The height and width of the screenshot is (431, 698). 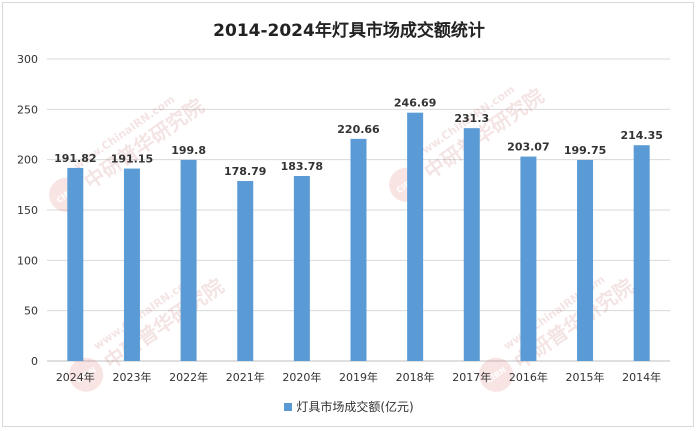 I want to click on chart-legend: 灯具市场成交额(亿元), so click(x=349, y=406).